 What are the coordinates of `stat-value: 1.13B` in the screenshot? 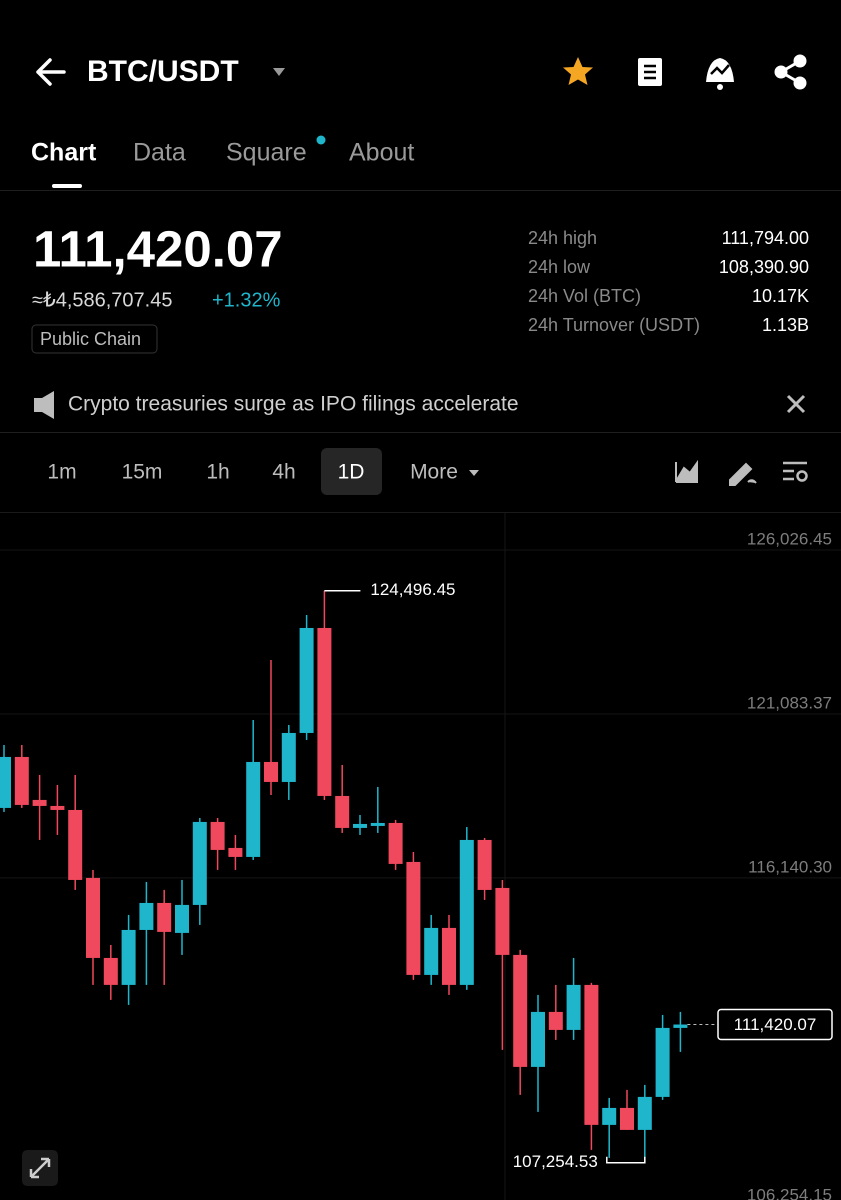 It's located at (785, 325).